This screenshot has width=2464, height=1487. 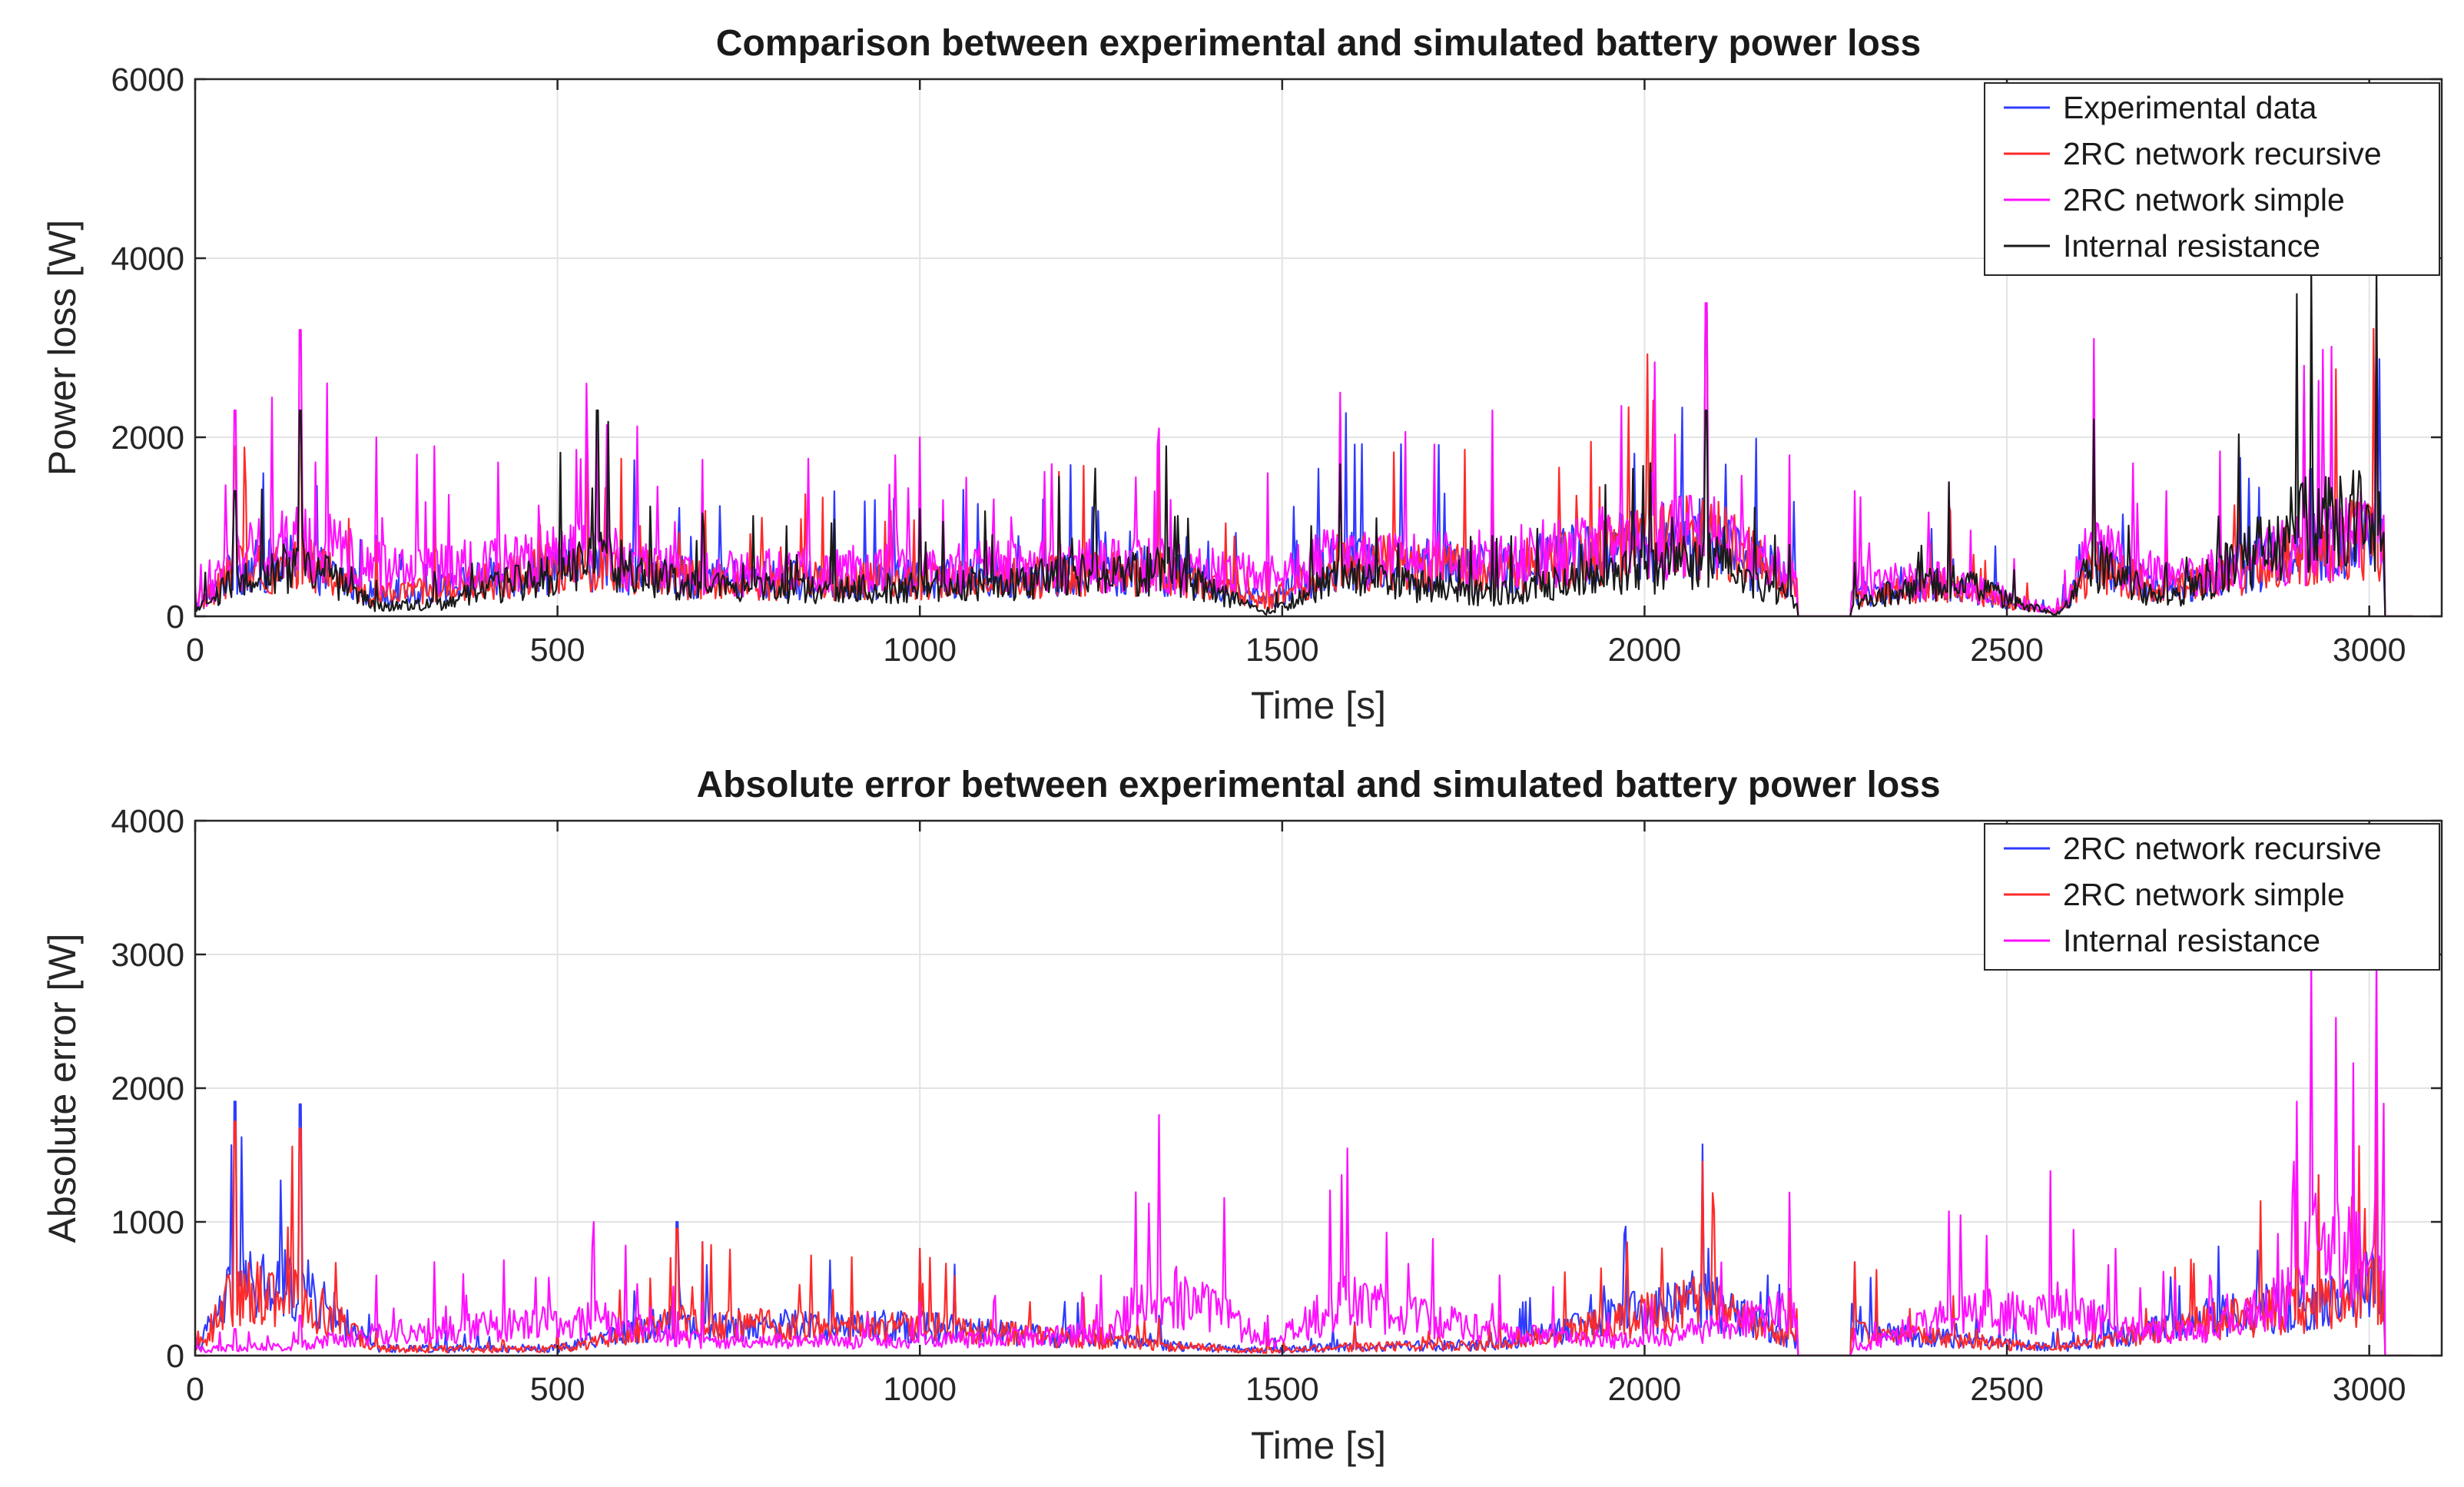 What do you see at coordinates (147, 79) in the screenshot?
I see `y-tick-label: 6000` at bounding box center [147, 79].